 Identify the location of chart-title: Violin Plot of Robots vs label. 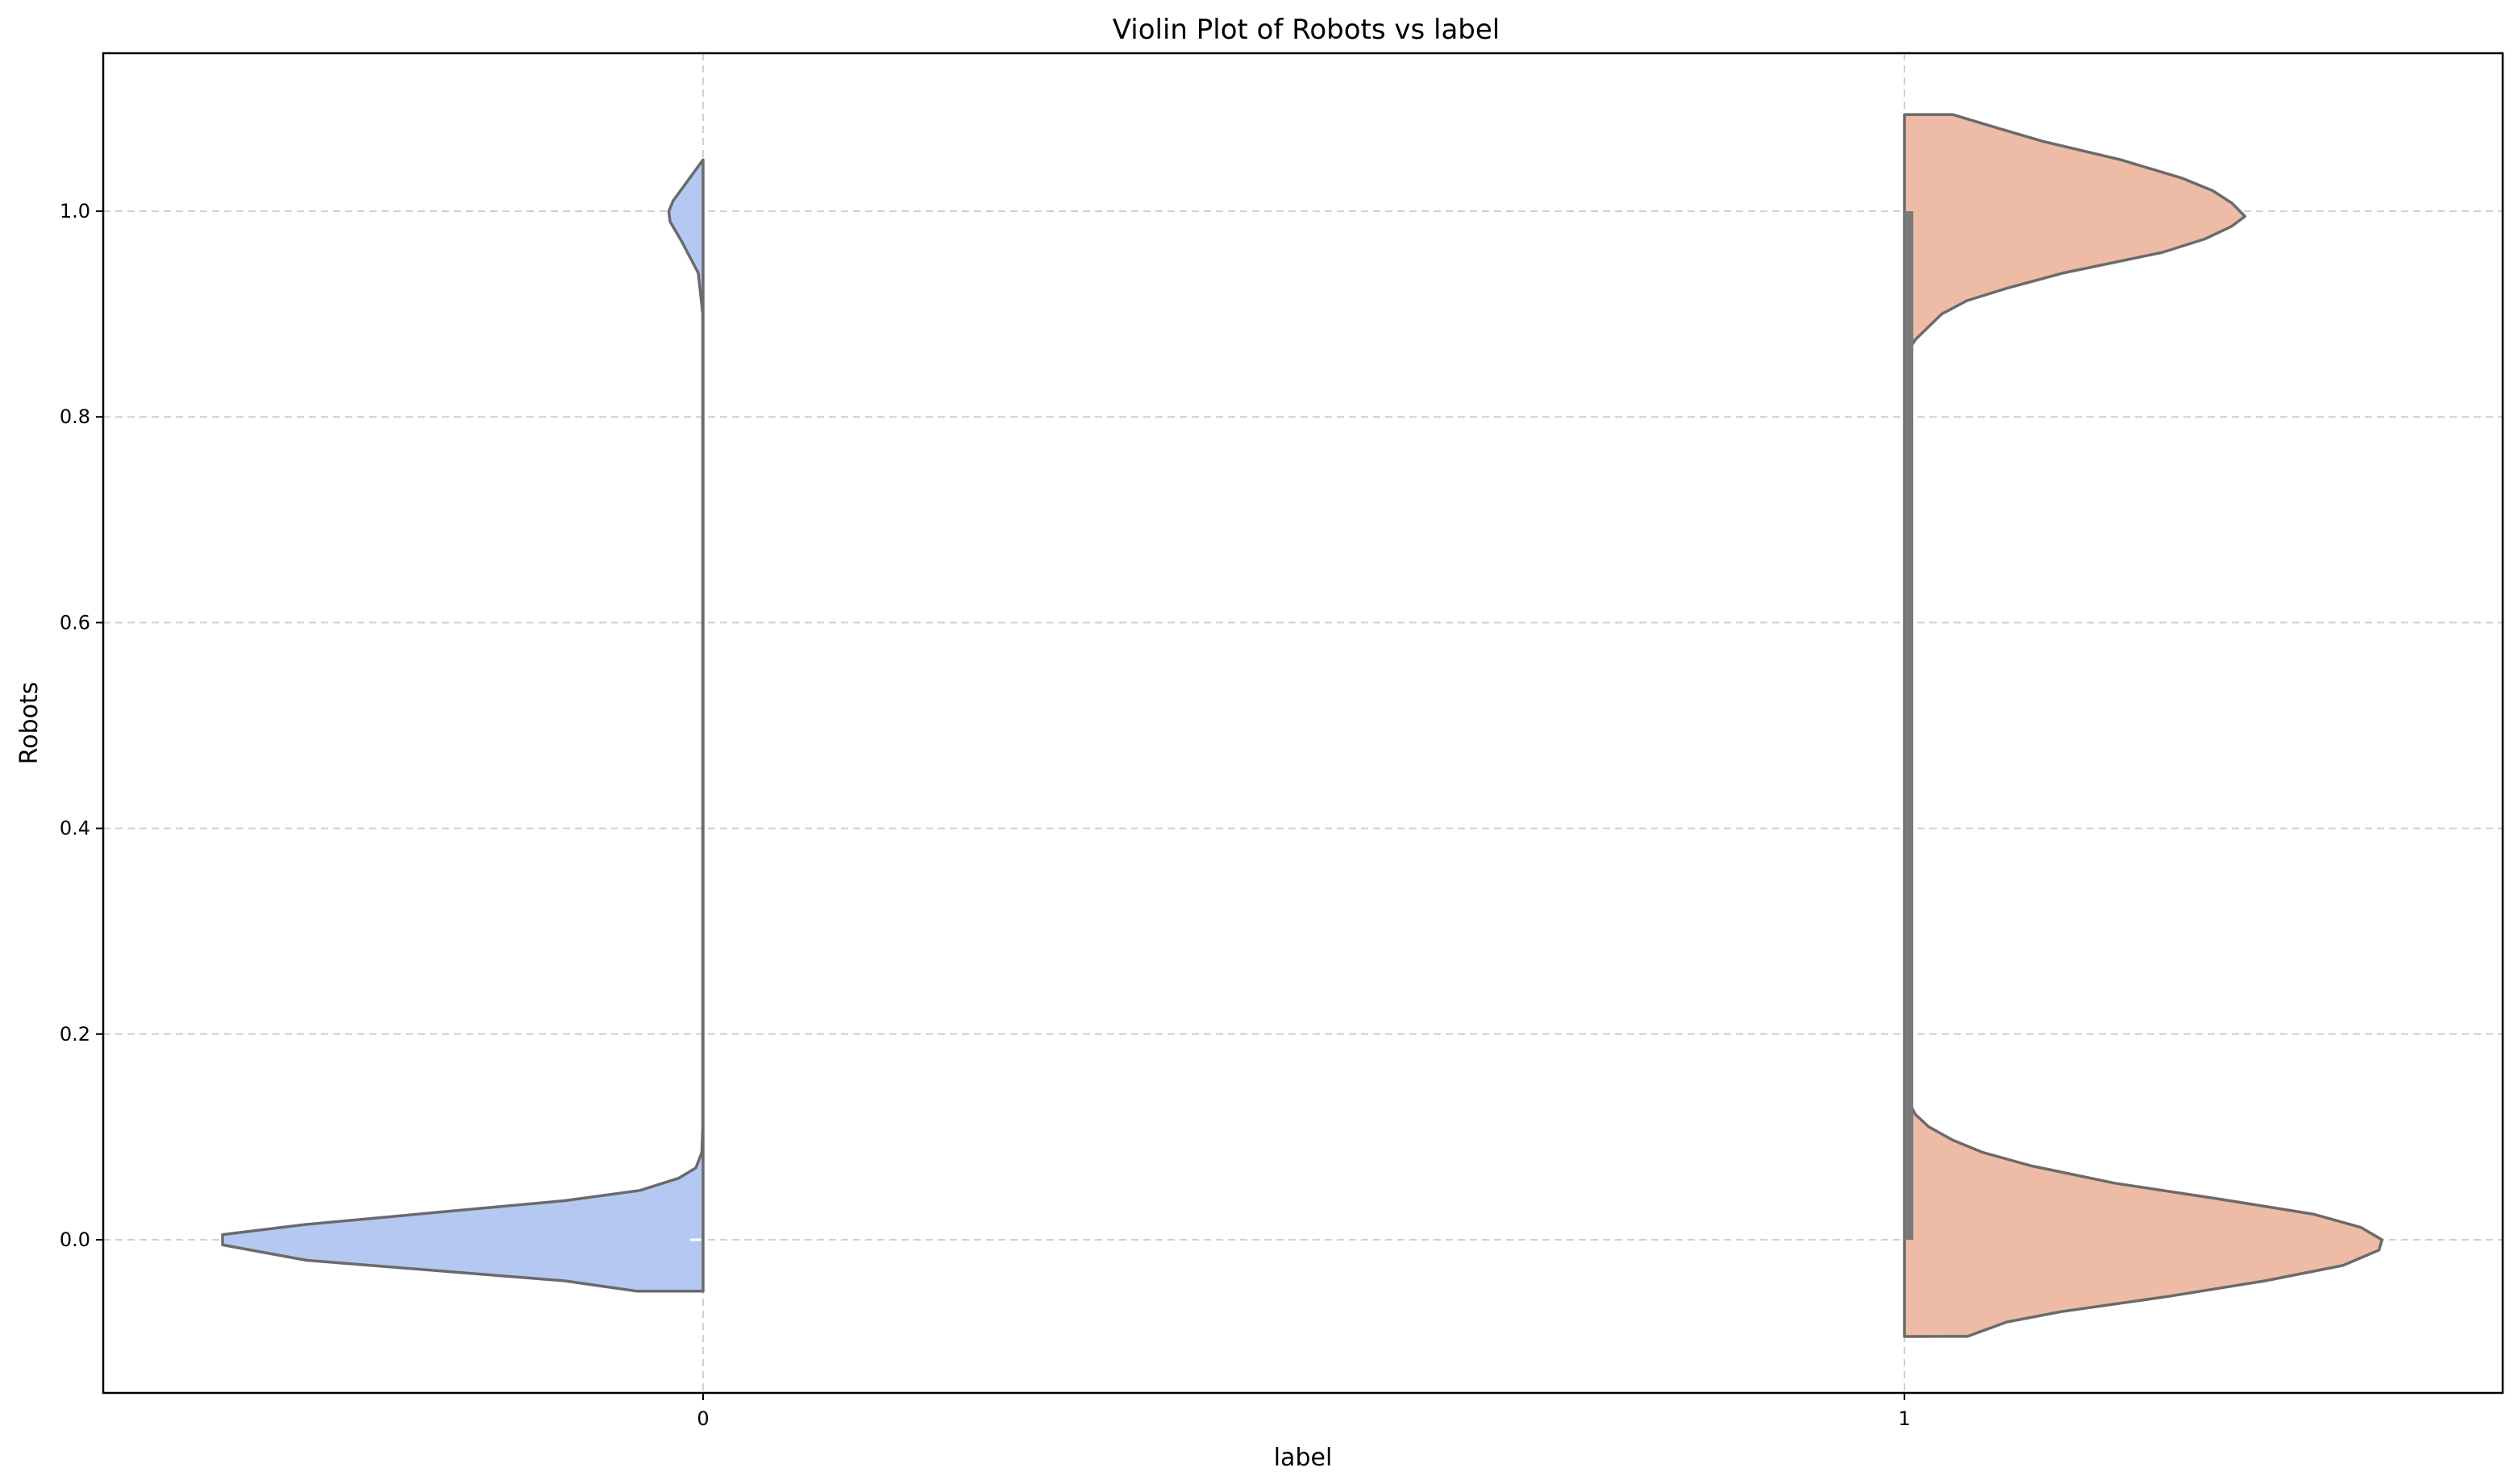
(1307, 30).